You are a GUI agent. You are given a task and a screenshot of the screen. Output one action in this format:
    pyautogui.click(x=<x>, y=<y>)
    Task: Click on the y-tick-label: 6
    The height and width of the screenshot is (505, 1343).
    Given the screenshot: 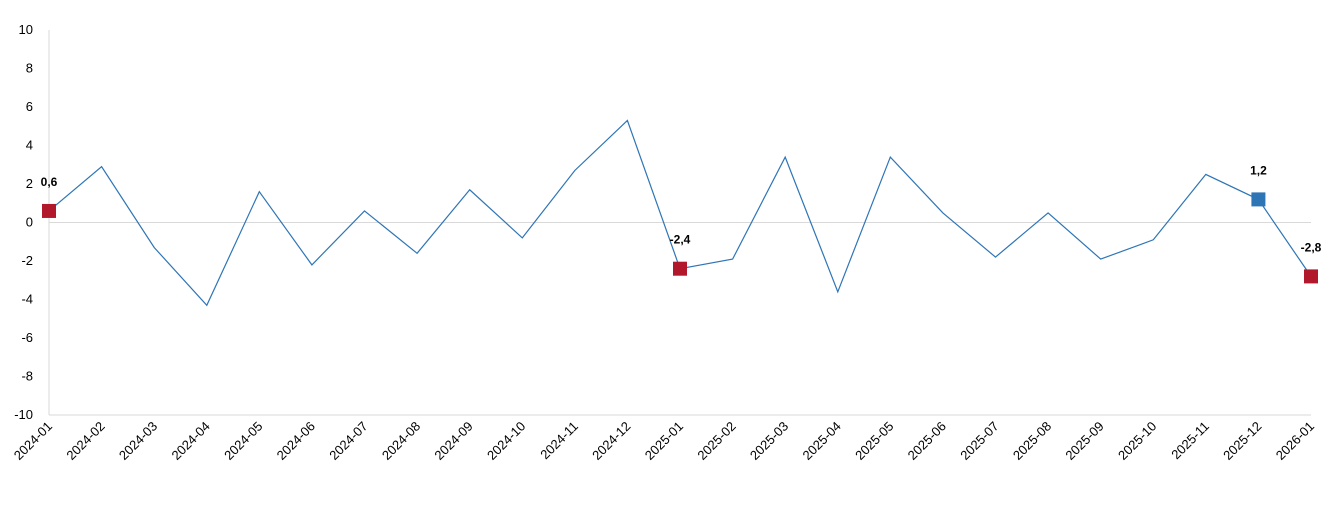 What is the action you would take?
    pyautogui.click(x=29, y=106)
    